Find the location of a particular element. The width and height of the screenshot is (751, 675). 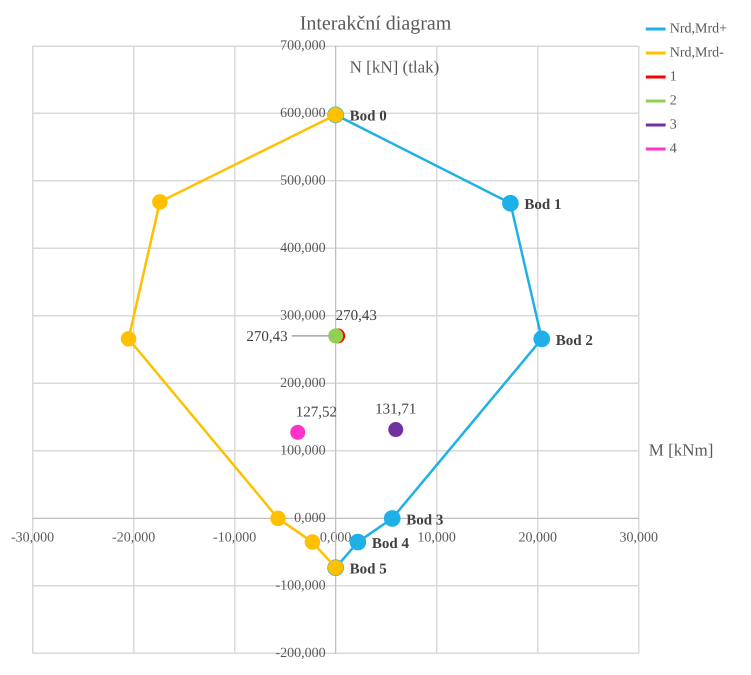

y-tick-label: -200,000 is located at coordinates (300, 654).